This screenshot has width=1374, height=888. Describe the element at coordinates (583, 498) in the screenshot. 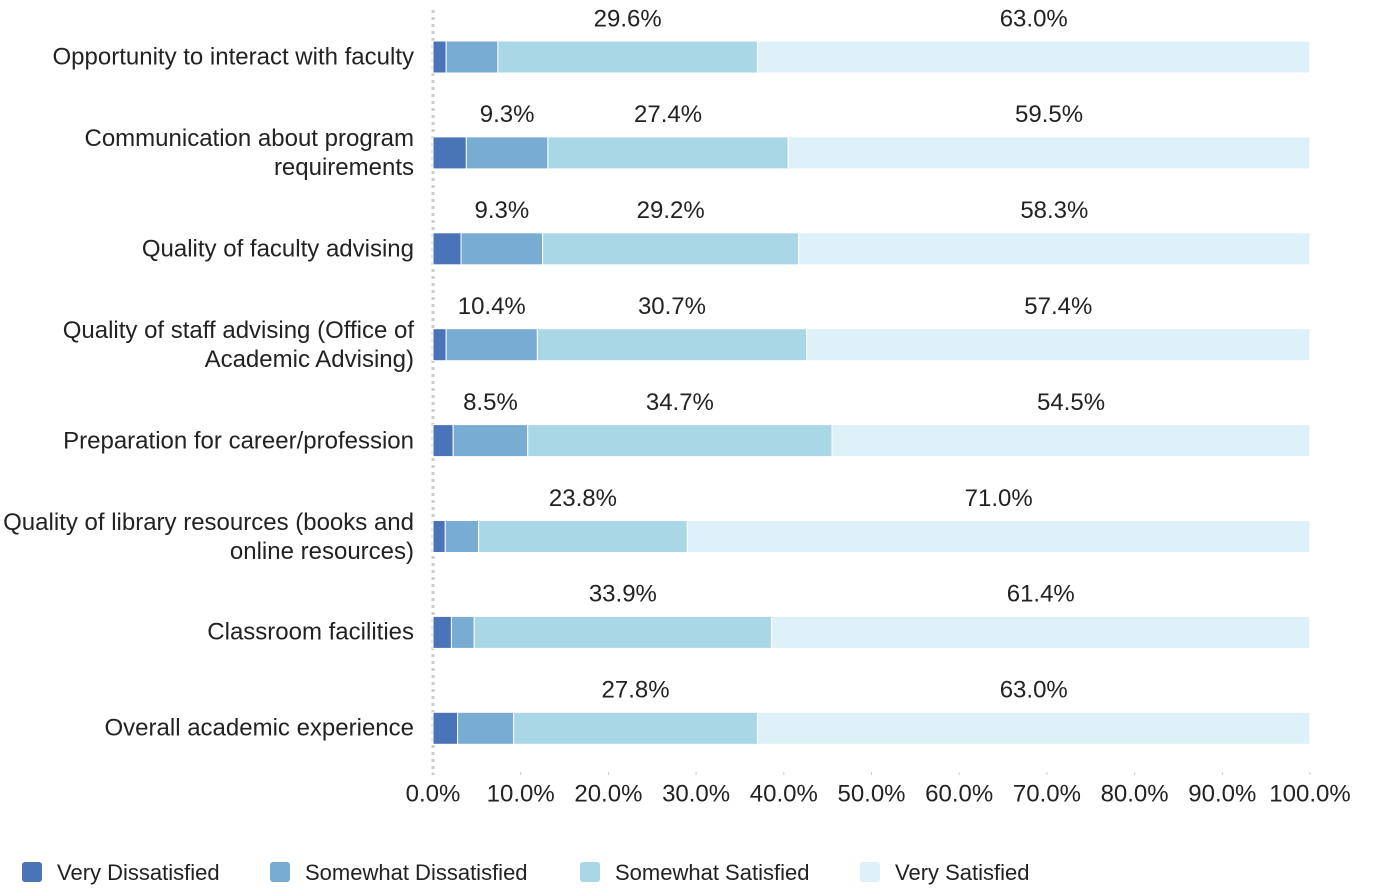

I see `data-label: 23.8%` at that location.